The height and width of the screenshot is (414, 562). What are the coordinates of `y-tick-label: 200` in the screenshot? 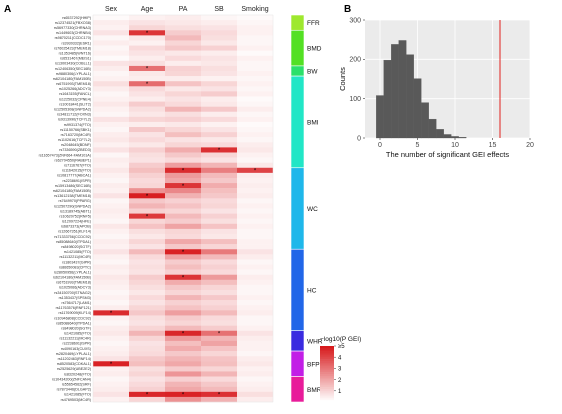 It's located at (355, 60).